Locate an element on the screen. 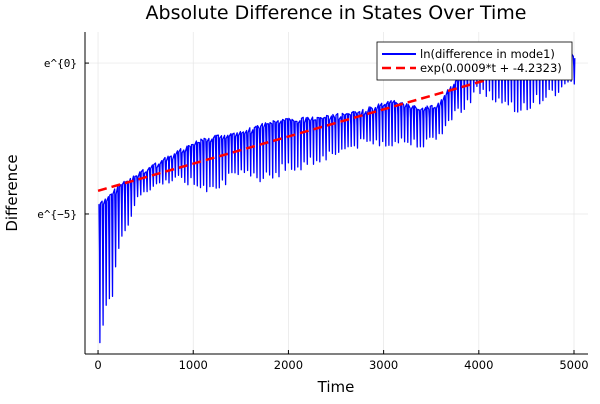 The height and width of the screenshot is (404, 600). x-tick-label: 4000 is located at coordinates (478, 365).